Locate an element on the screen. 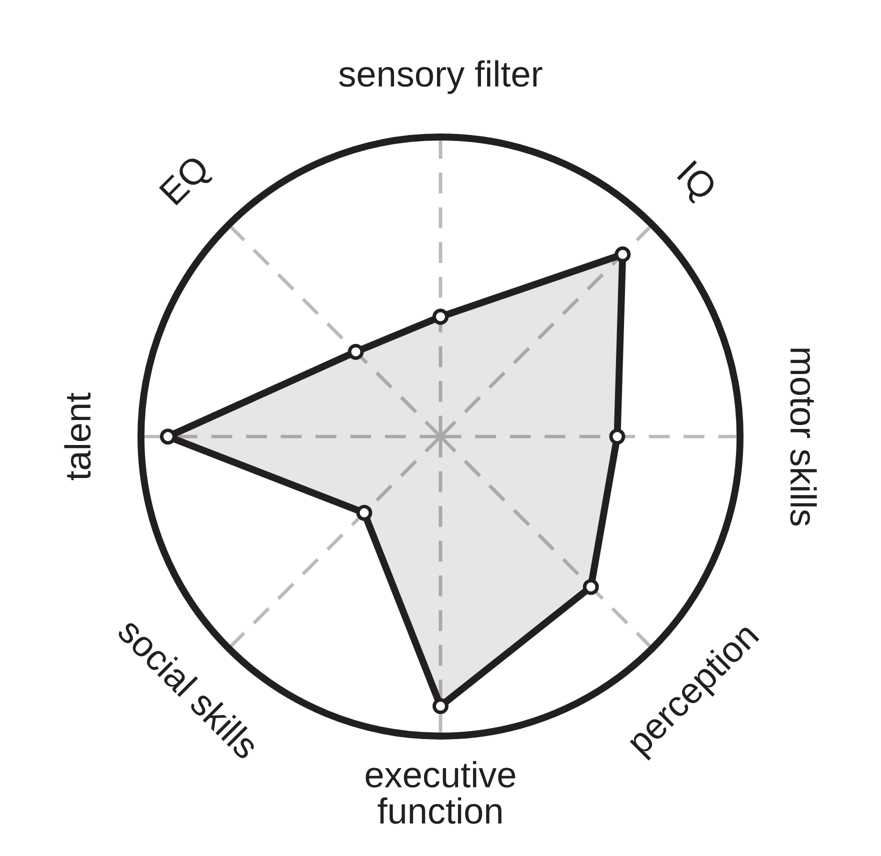  spoke-label: IQ is located at coordinates (695, 183).